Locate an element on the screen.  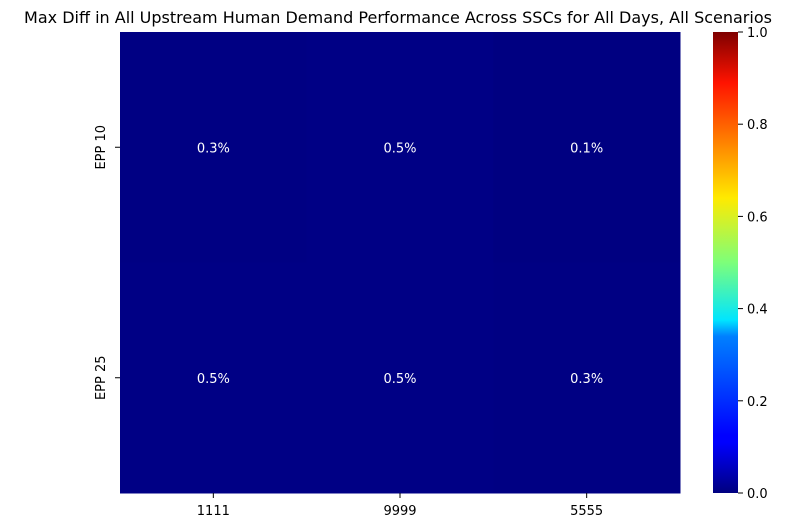
colorbar: 0.0 0.2 0.4 0.6 0.8 1.0 is located at coordinates (740, 264).